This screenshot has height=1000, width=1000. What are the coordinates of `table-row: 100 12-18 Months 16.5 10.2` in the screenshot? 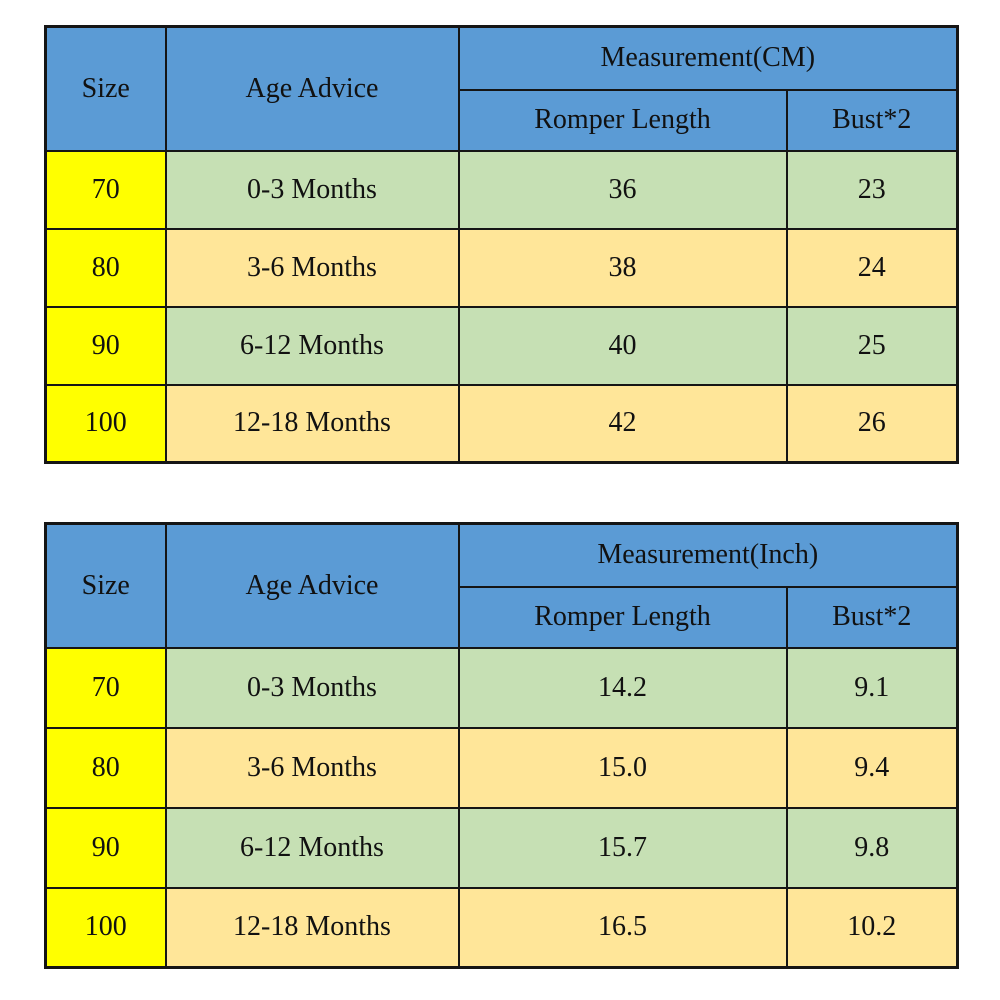 It's located at (501, 927).